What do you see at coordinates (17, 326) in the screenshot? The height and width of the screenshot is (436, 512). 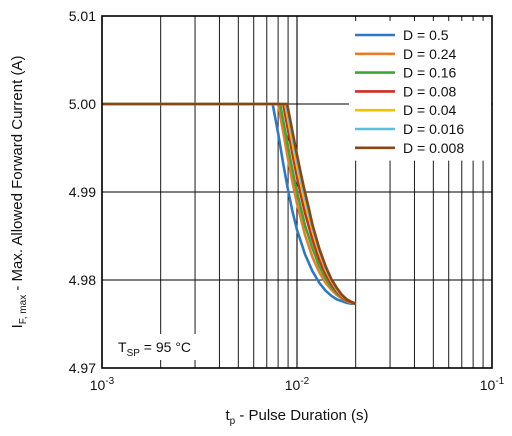 I see `y-axis-label-main: I` at bounding box center [17, 326].